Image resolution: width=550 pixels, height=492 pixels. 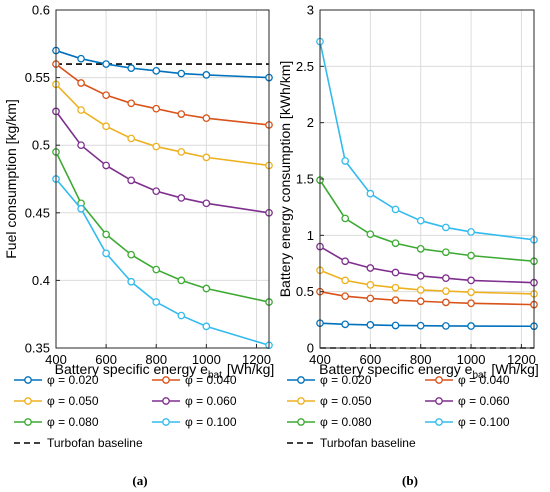 What do you see at coordinates (37, 348) in the screenshot?
I see `y-tick-label: 0.35` at bounding box center [37, 348].